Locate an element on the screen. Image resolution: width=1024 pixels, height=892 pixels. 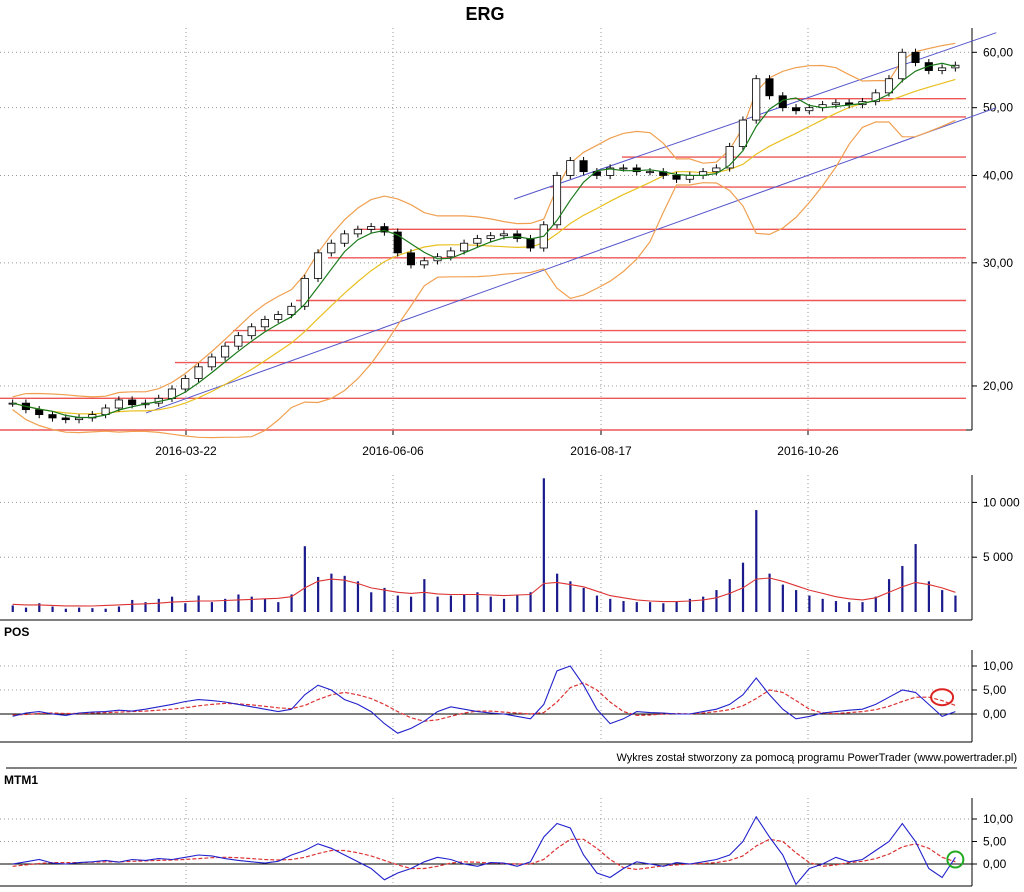
pos-panel-signal-line is located at coordinates (484, 702).